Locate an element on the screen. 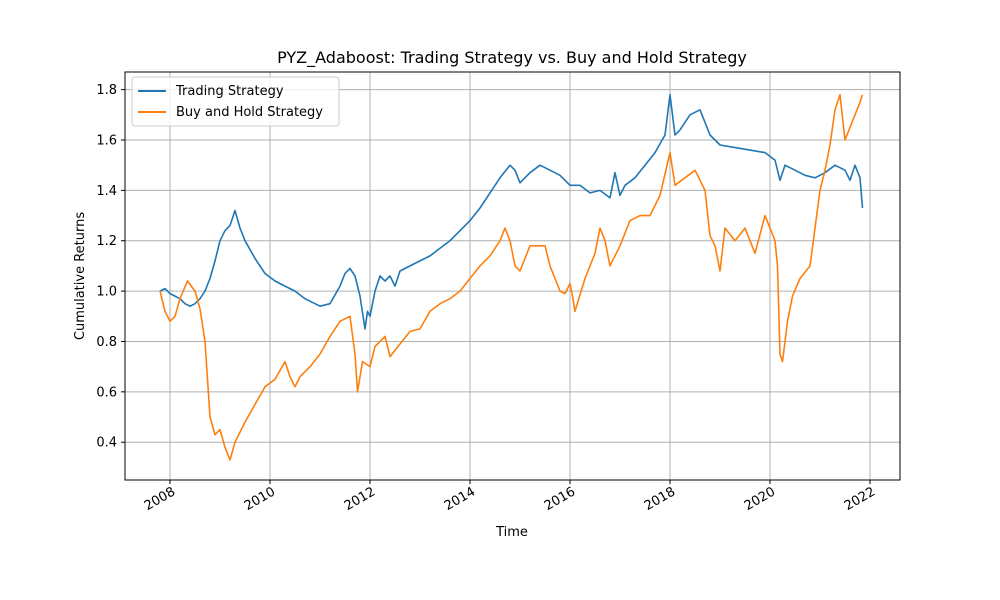 Image resolution: width=1000 pixels, height=600 pixels. y-axis-label: Cumulative Returns is located at coordinates (80, 276).